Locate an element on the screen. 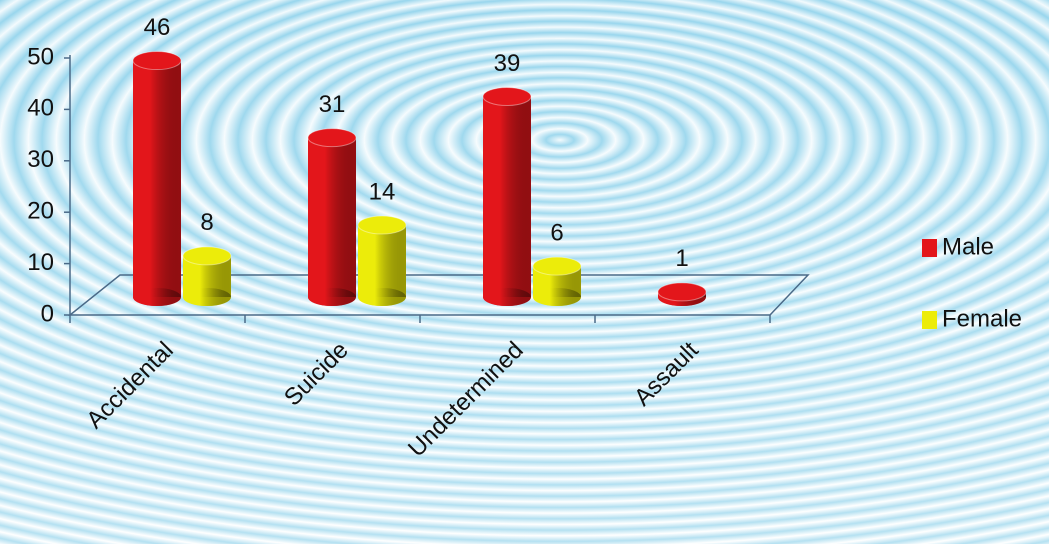 The image size is (1049, 544). value-label: 1 is located at coordinates (681, 258).